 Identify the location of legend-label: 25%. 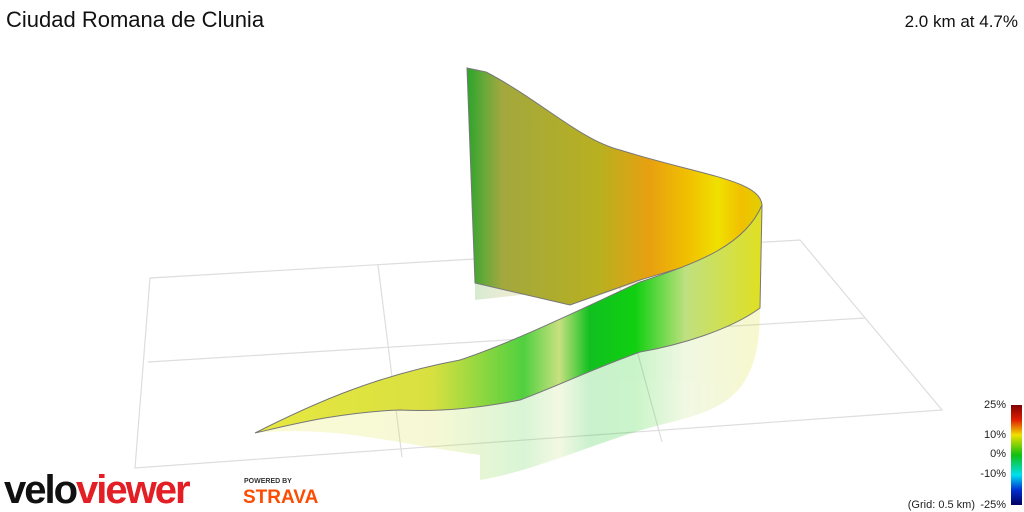
(995, 405).